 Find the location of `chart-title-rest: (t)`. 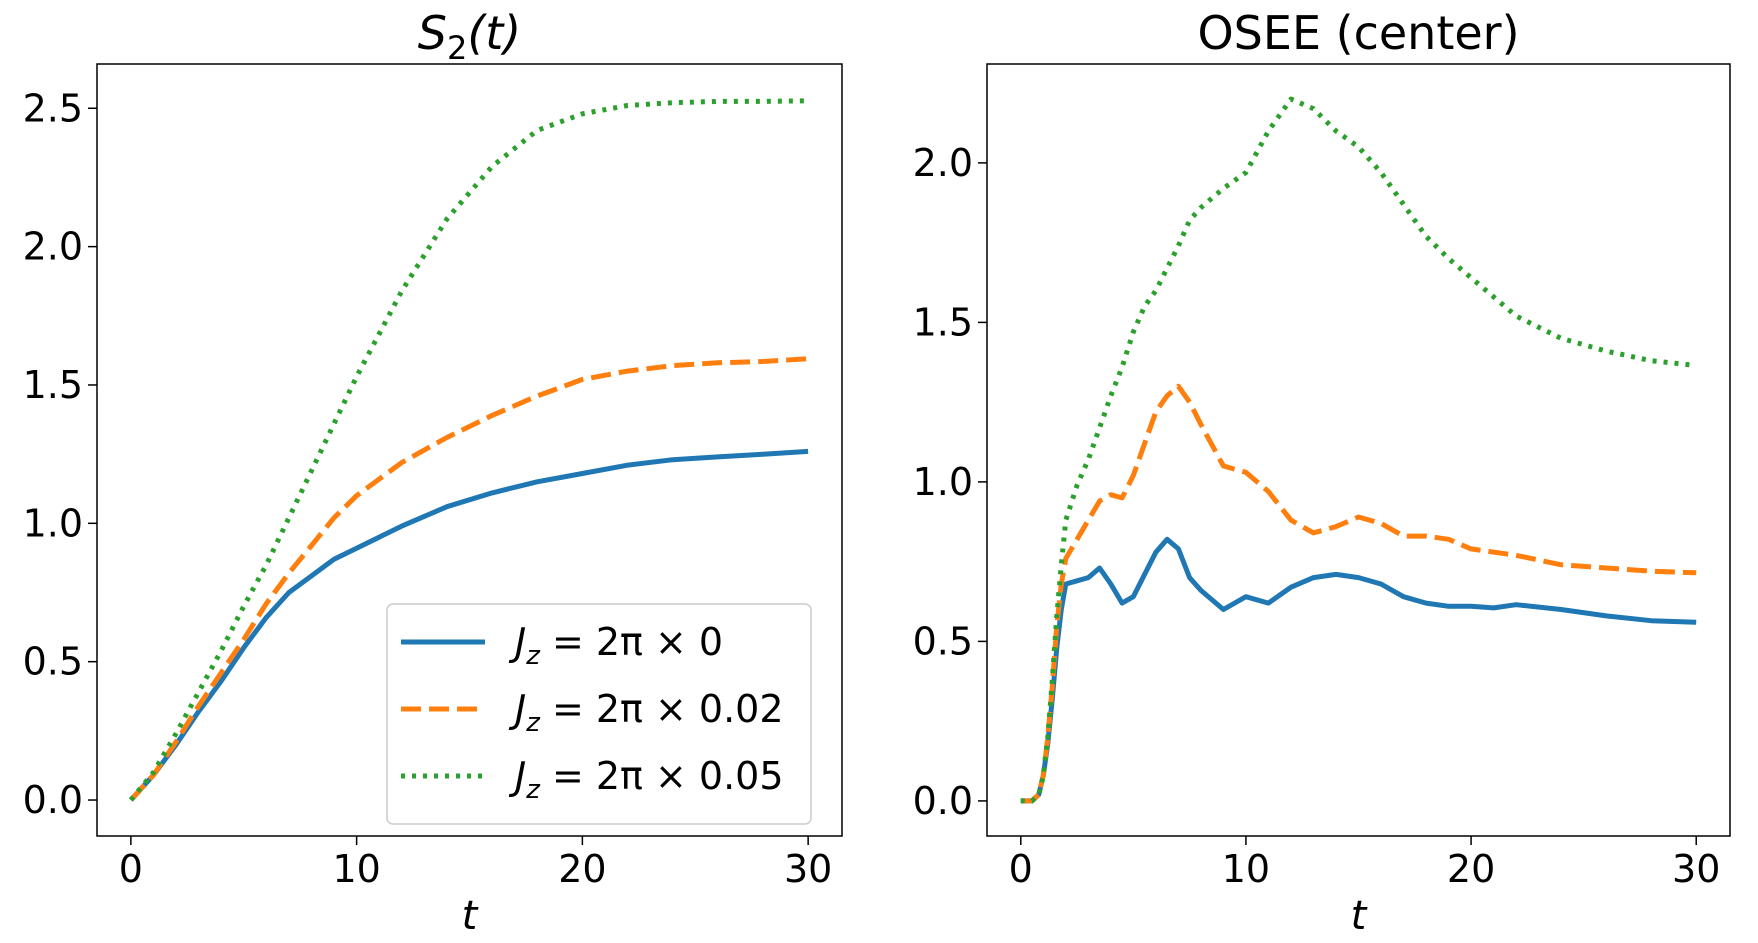

chart-title-rest: (t) is located at coordinates (494, 33).